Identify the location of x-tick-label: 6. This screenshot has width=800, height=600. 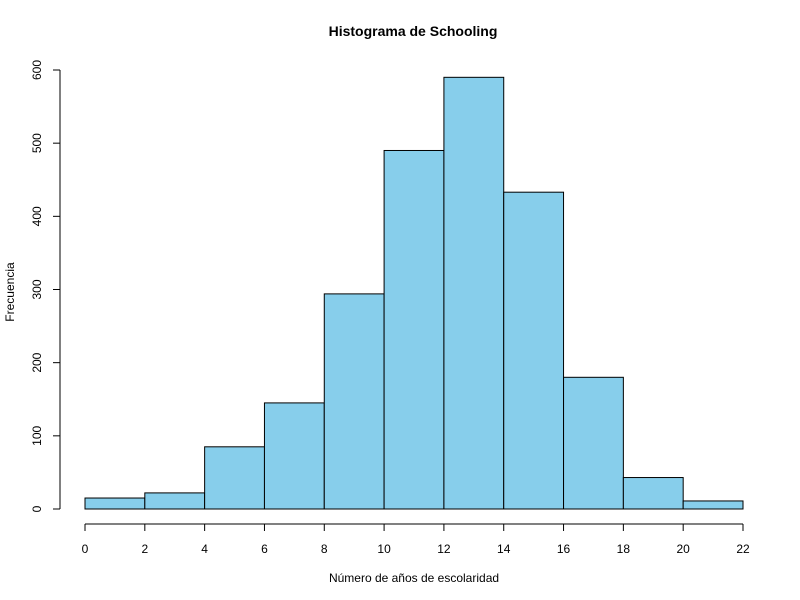
(264, 549).